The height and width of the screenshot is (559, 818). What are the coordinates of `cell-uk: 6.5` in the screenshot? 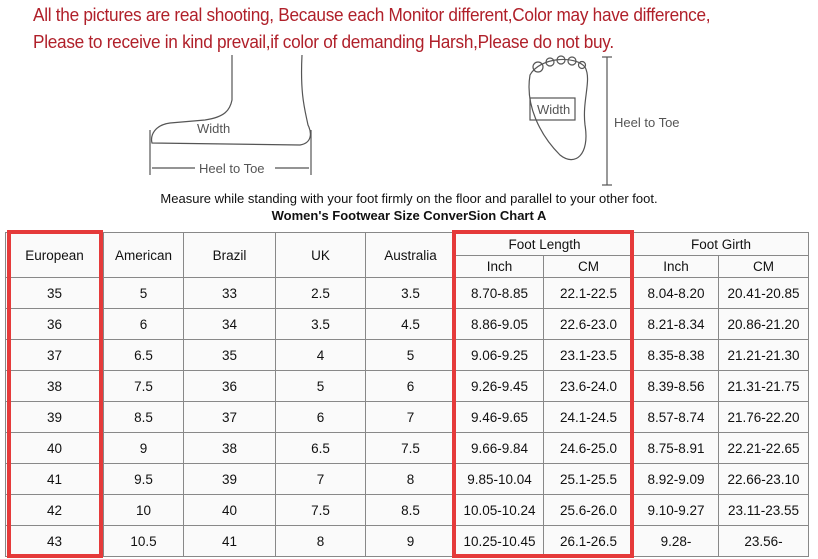 It's located at (320, 448).